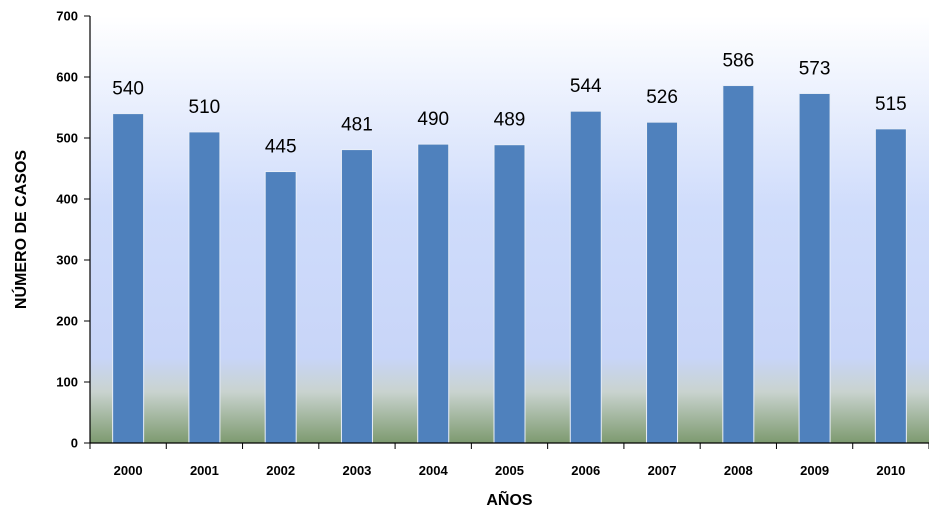 The image size is (929, 517). What do you see at coordinates (356, 296) in the screenshot?
I see `bar-2003` at bounding box center [356, 296].